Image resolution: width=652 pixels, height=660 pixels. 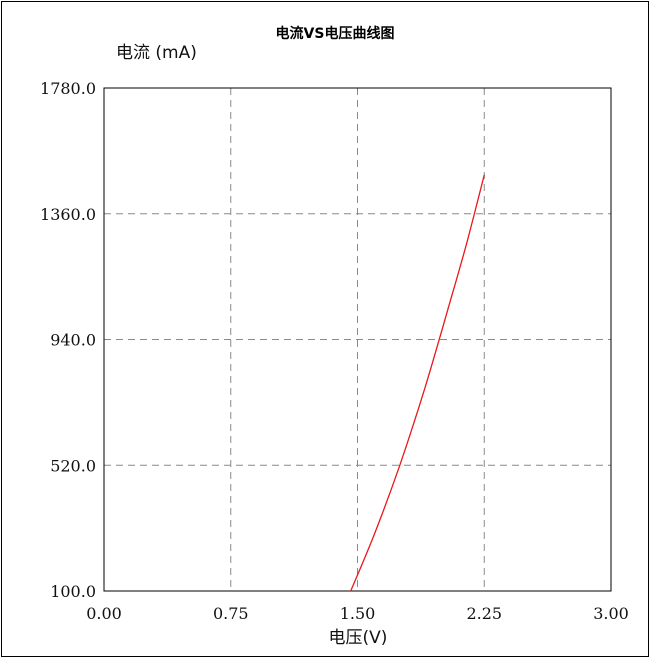 What do you see at coordinates (358, 613) in the screenshot?
I see `x-tick-label: 1.50` at bounding box center [358, 613].